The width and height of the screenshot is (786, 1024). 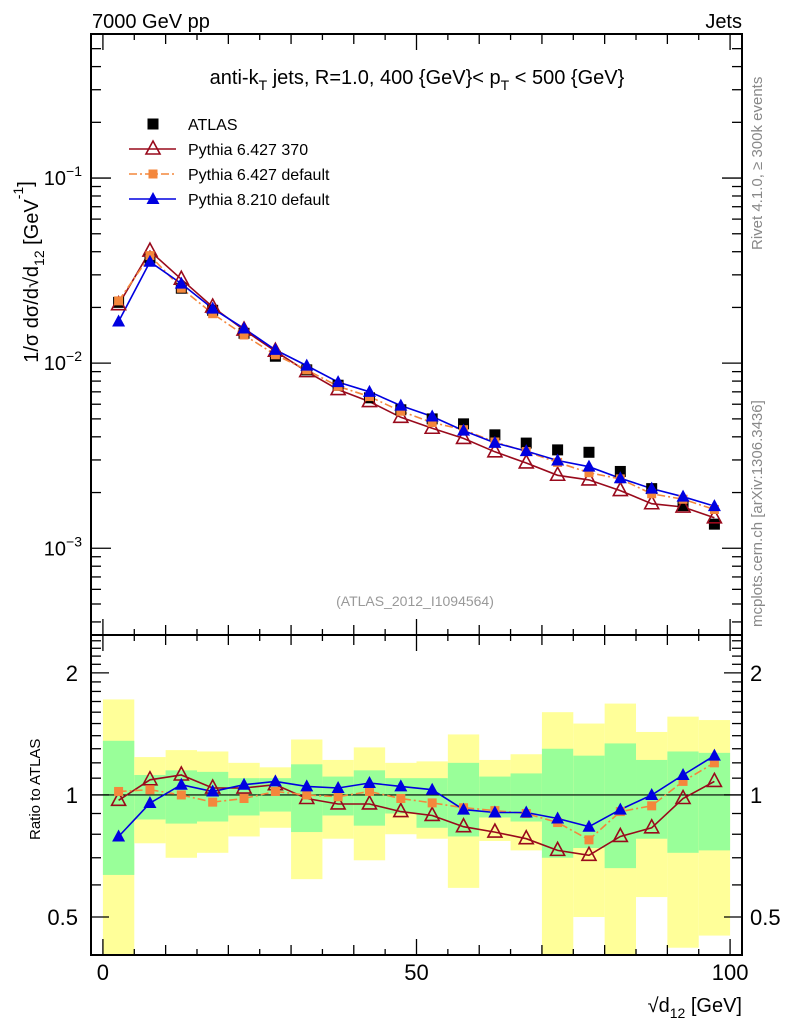 I want to click on legend-item-p8_default: Pythia 8.210 default, so click(x=229, y=200).